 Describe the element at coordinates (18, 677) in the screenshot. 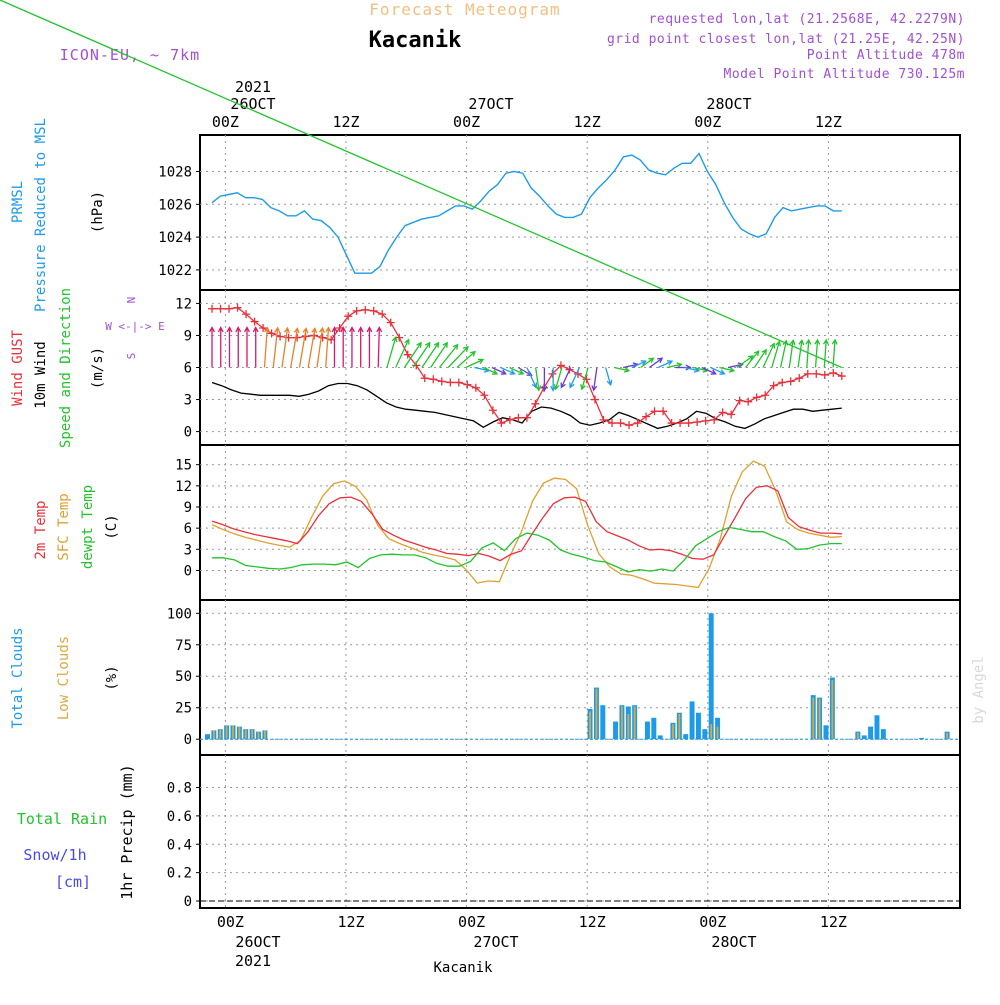

I see `total-clouds-label: Total Clouds` at that location.